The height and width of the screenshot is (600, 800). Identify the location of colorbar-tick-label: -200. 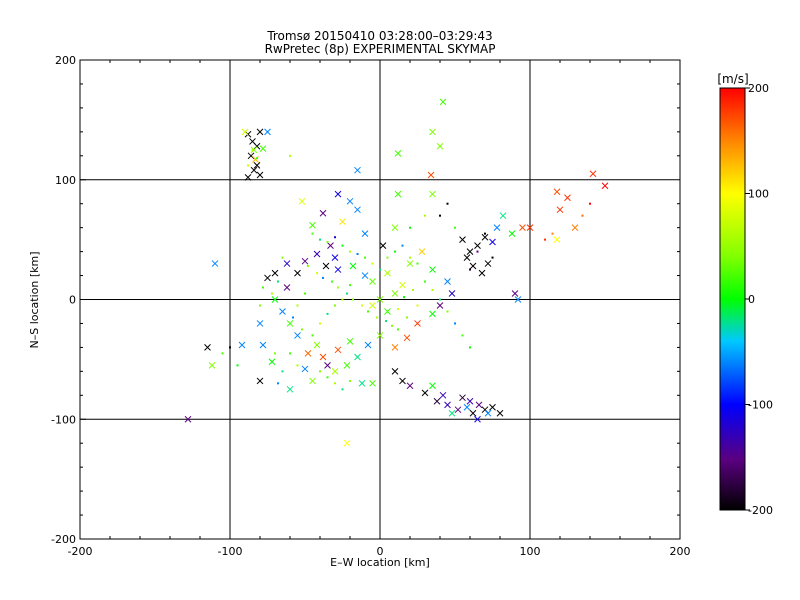
(760, 510).